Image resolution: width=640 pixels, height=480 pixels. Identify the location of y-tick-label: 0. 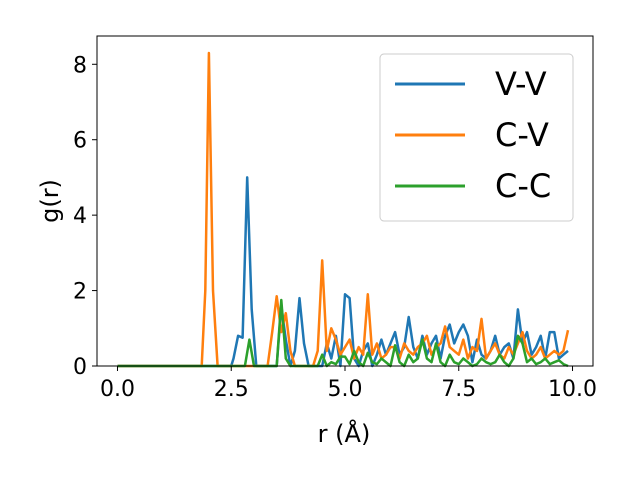
(80, 367).